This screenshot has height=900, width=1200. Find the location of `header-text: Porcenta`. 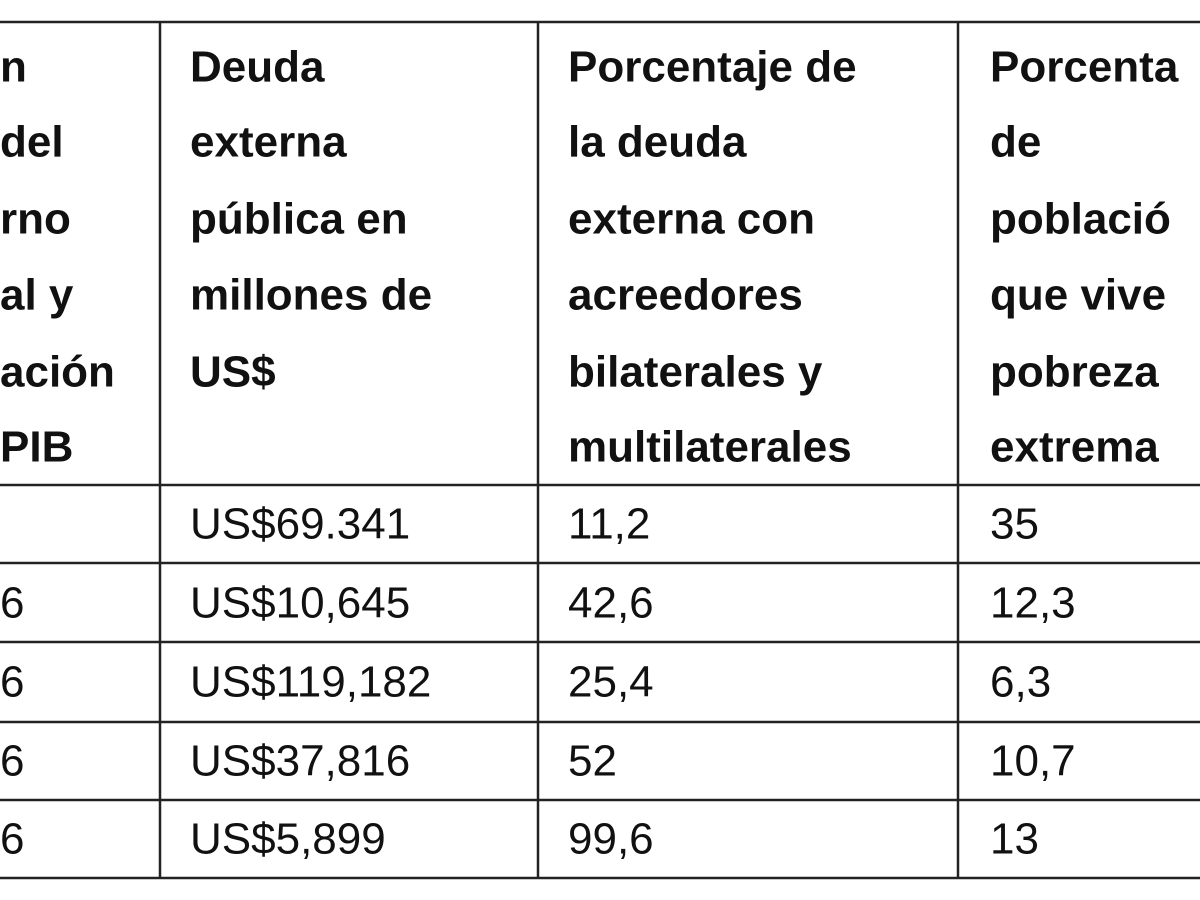

header-text: Porcenta is located at coordinates (1084, 67).